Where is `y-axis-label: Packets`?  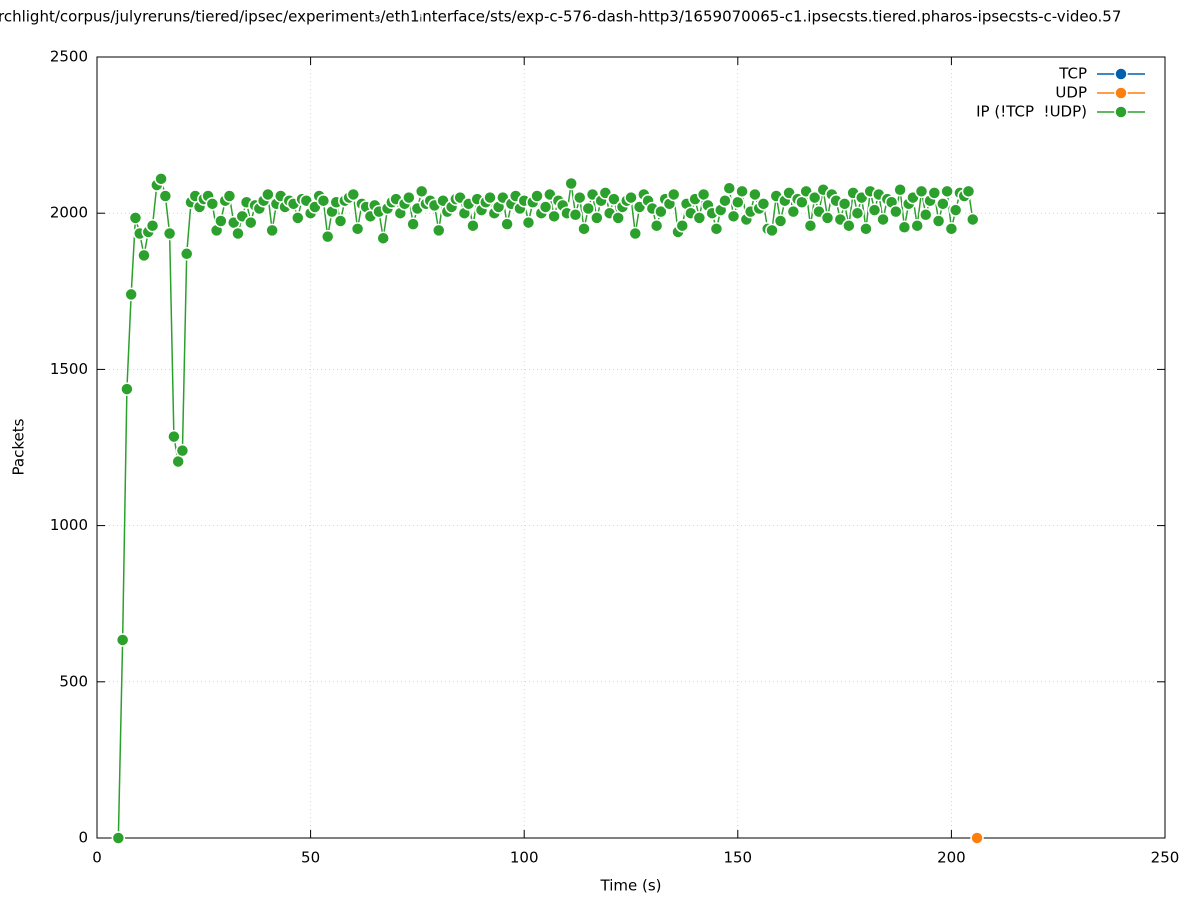
y-axis-label: Packets is located at coordinates (19, 446).